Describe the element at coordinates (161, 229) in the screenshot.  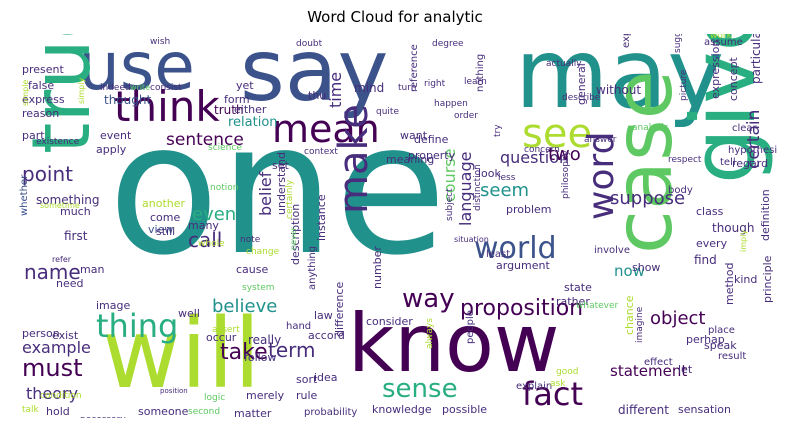
I see `word-view: view` at that location.